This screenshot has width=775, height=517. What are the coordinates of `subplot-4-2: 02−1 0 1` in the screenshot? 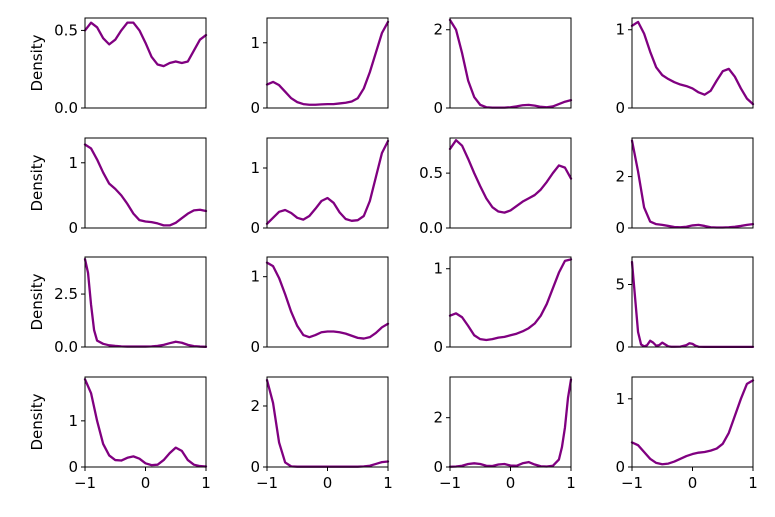 It's located at (321, 434).